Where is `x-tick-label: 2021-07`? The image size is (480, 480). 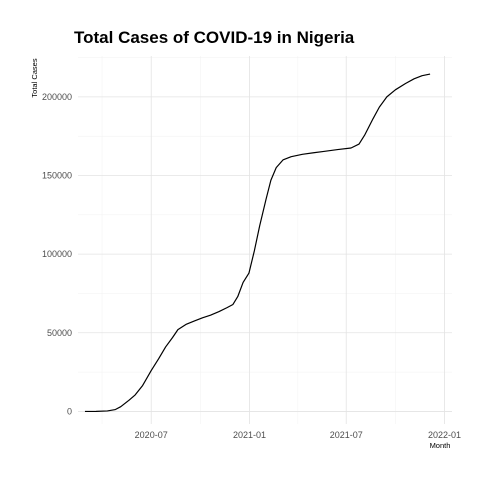 x-tick-label: 2021-07 is located at coordinates (346, 435).